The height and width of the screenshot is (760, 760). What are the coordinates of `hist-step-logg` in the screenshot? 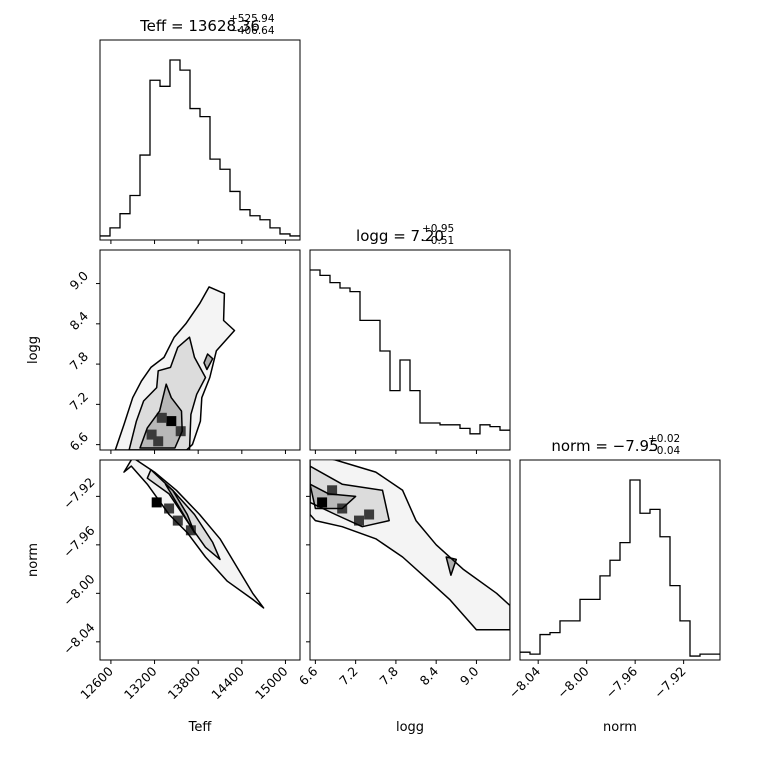 It's located at (410, 352).